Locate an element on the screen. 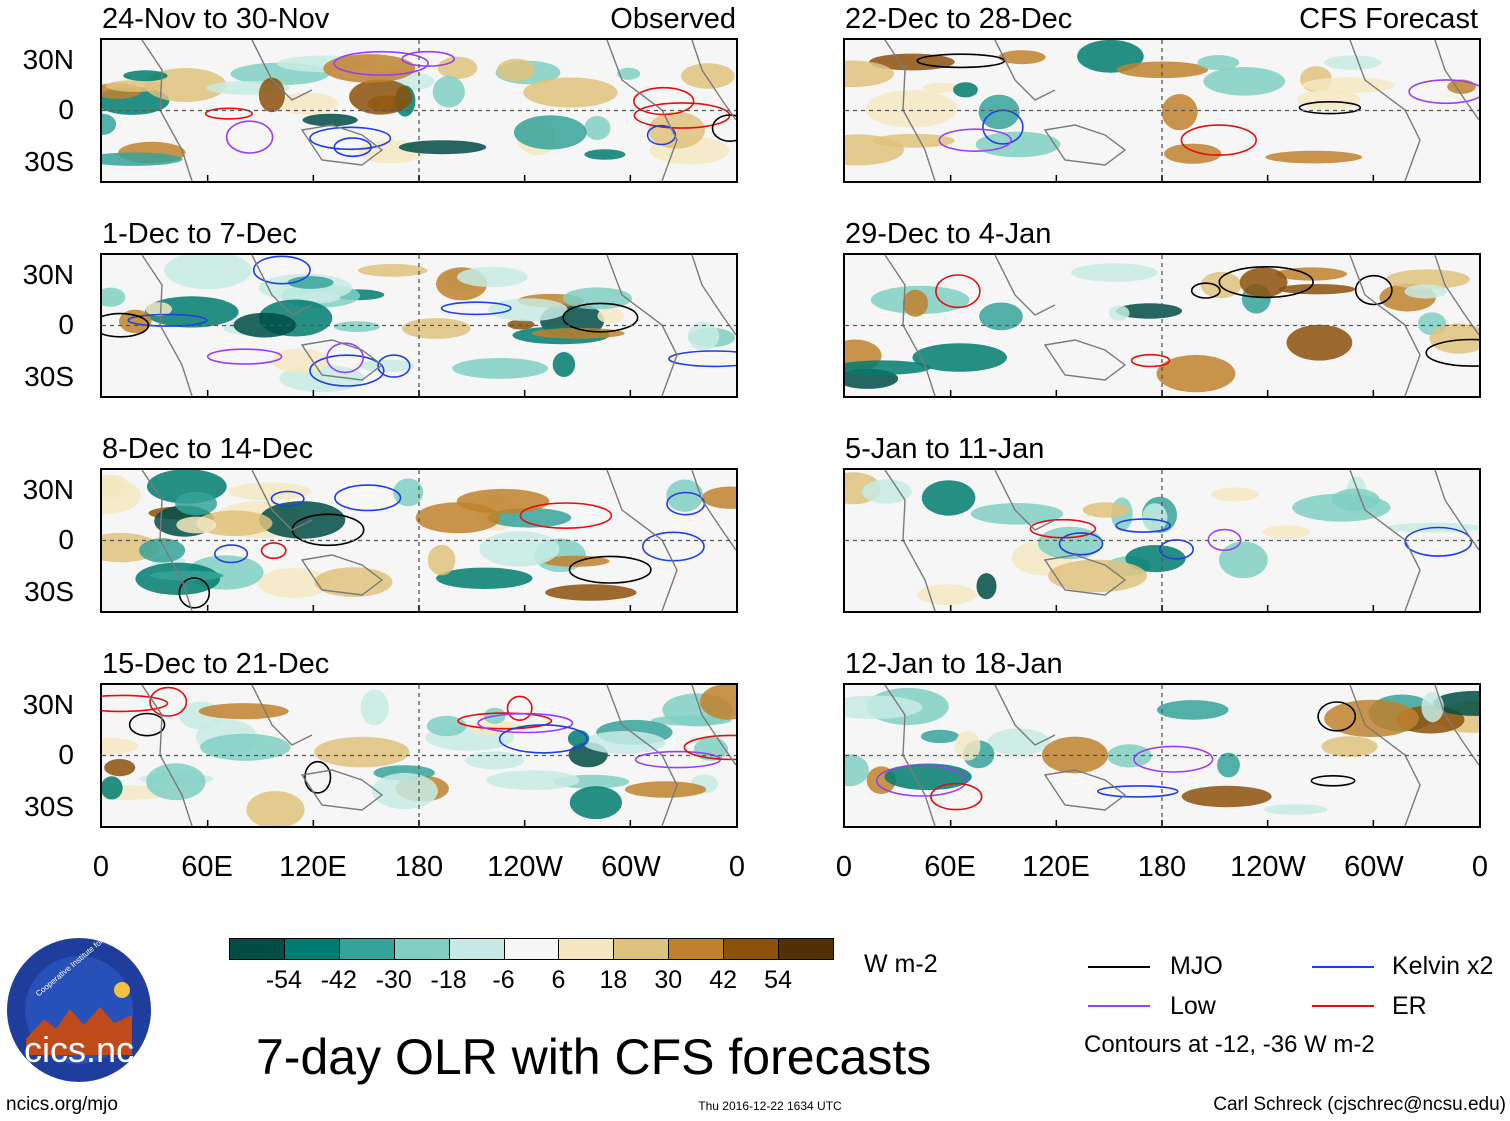  lon-120w: 120W is located at coordinates (525, 867).